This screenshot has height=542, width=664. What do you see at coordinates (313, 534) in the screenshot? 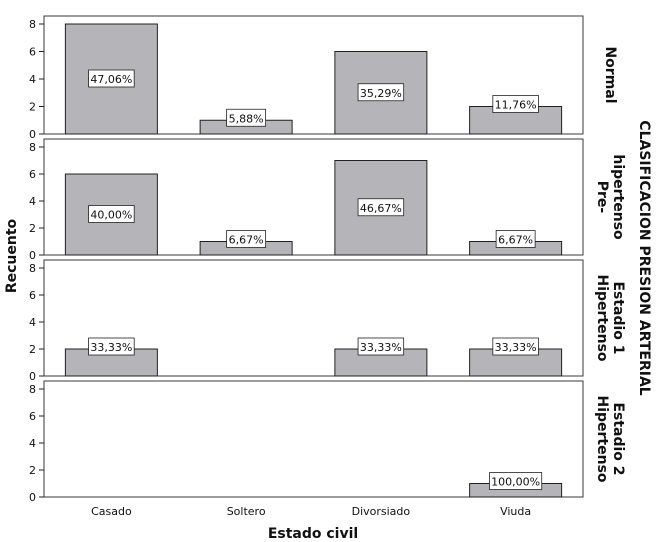
I see `x-axis-title: Estado civil` at bounding box center [313, 534].